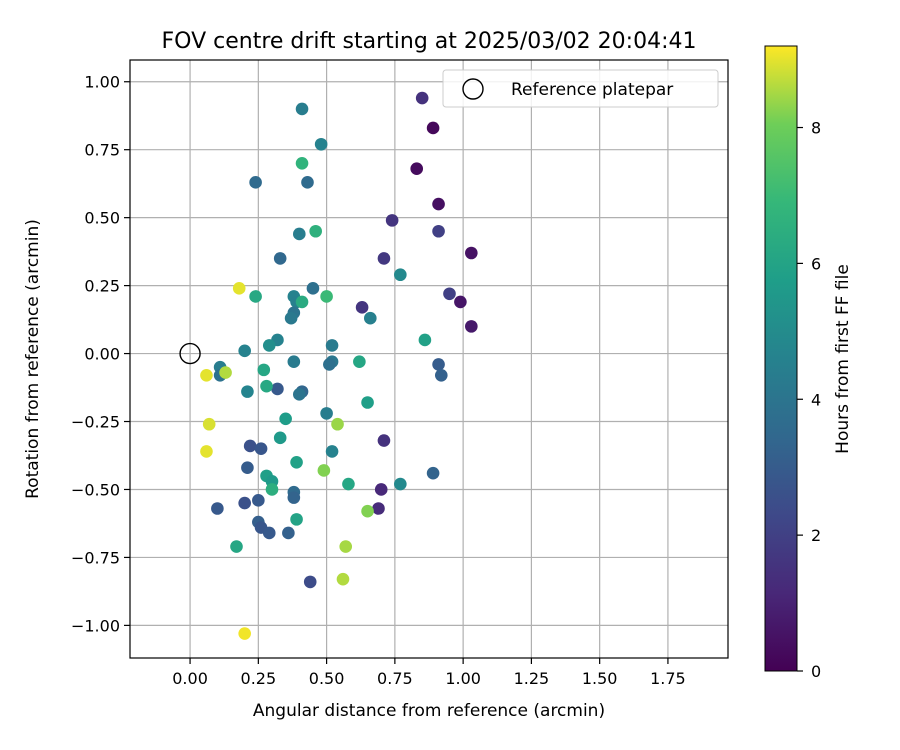  What do you see at coordinates (809, 400) in the screenshot?
I see `colorbar-ticks: 0 2 4 6 8` at bounding box center [809, 400].